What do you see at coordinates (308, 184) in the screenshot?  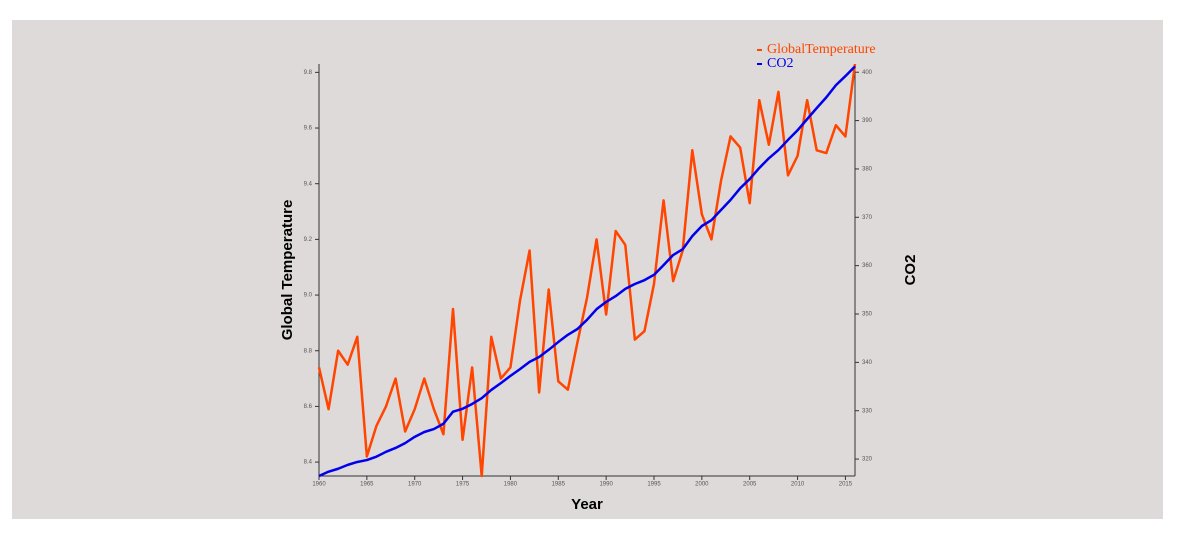 I see `y-tick-label: 9.4` at bounding box center [308, 184].